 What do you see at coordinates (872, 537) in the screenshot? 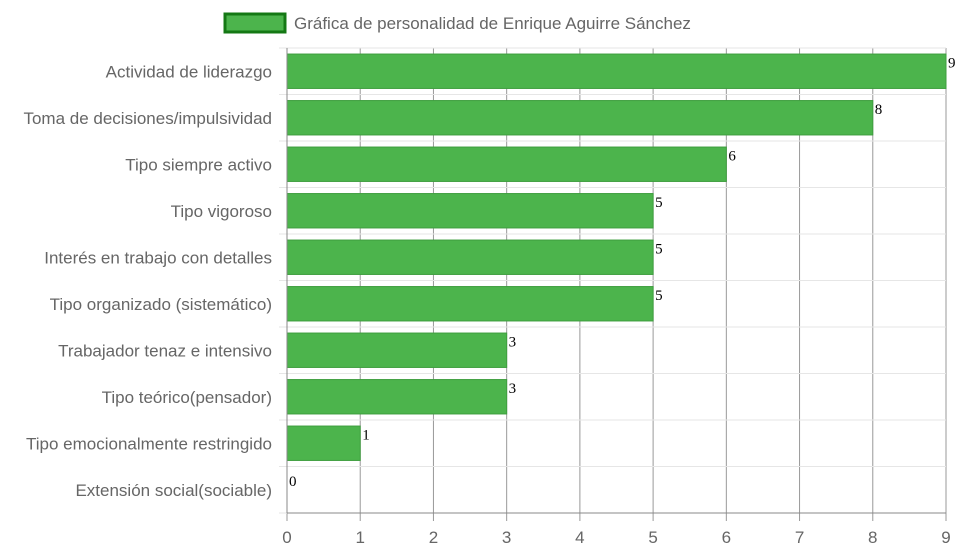
I see `x-tick-label: 8` at bounding box center [872, 537].